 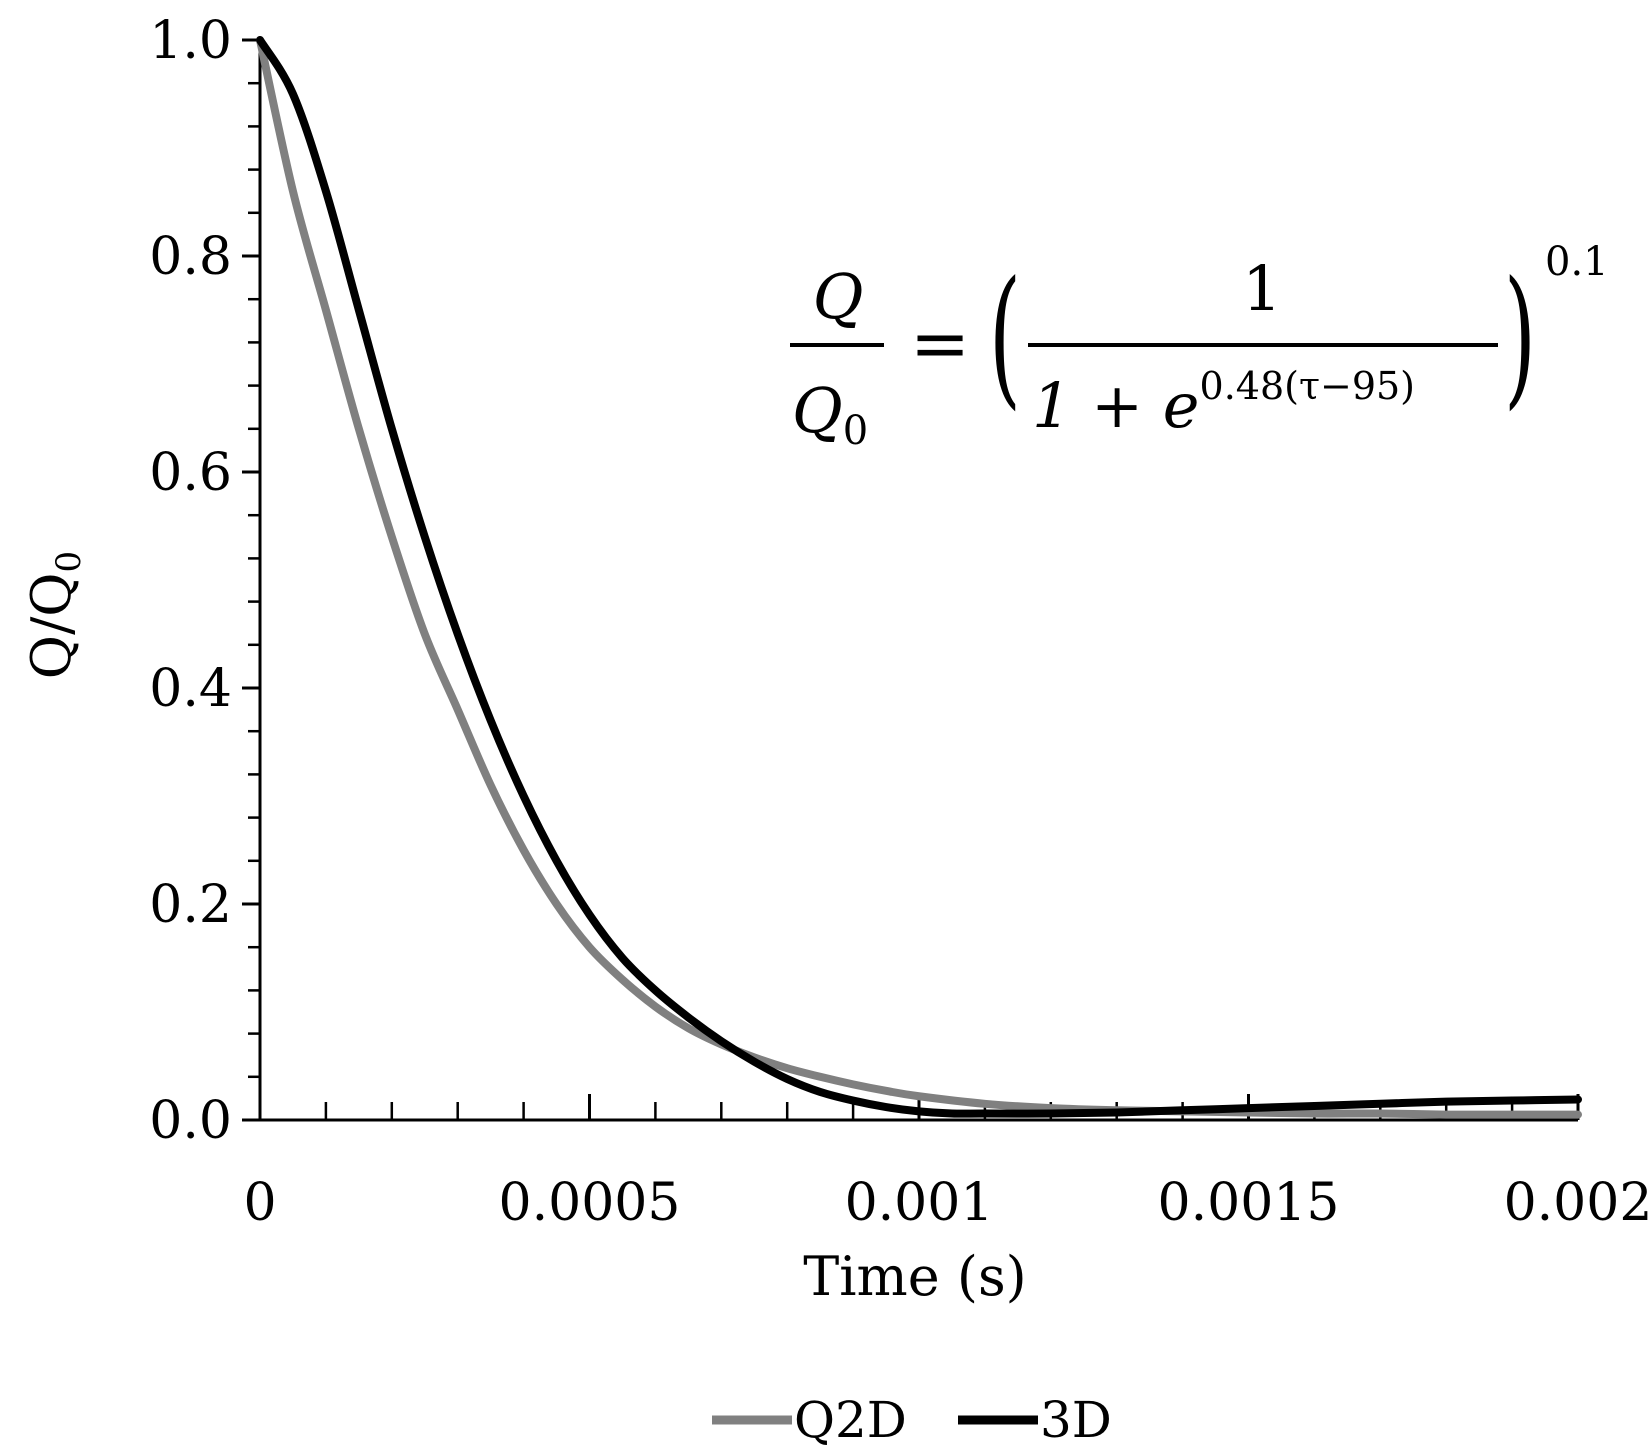 What do you see at coordinates (1005, 336) in the screenshot?
I see `eq-left-paren: (` at bounding box center [1005, 336].